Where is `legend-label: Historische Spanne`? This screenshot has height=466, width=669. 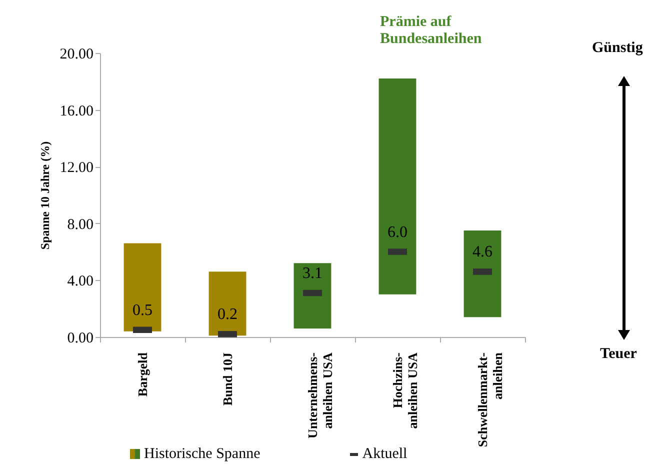 legend-label: Historische Spanne is located at coordinates (202, 454).